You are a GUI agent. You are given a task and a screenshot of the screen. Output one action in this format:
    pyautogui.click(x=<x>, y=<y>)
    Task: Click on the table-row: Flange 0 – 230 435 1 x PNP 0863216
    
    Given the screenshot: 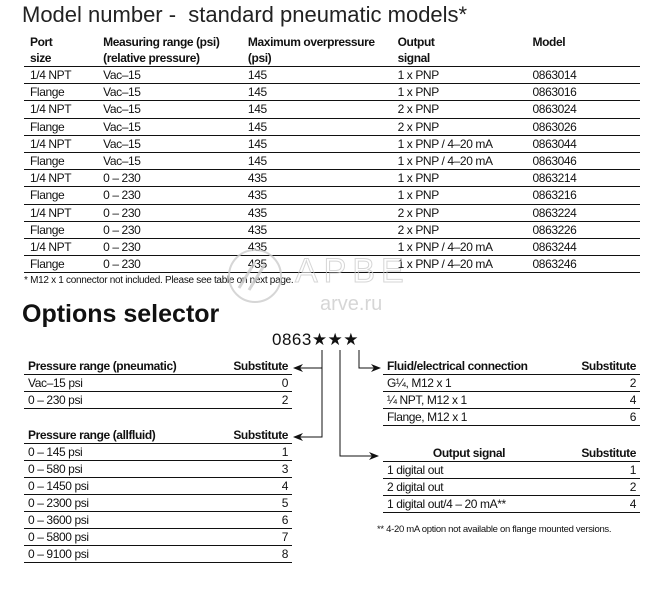 What is the action you would take?
    pyautogui.click(x=332, y=195)
    